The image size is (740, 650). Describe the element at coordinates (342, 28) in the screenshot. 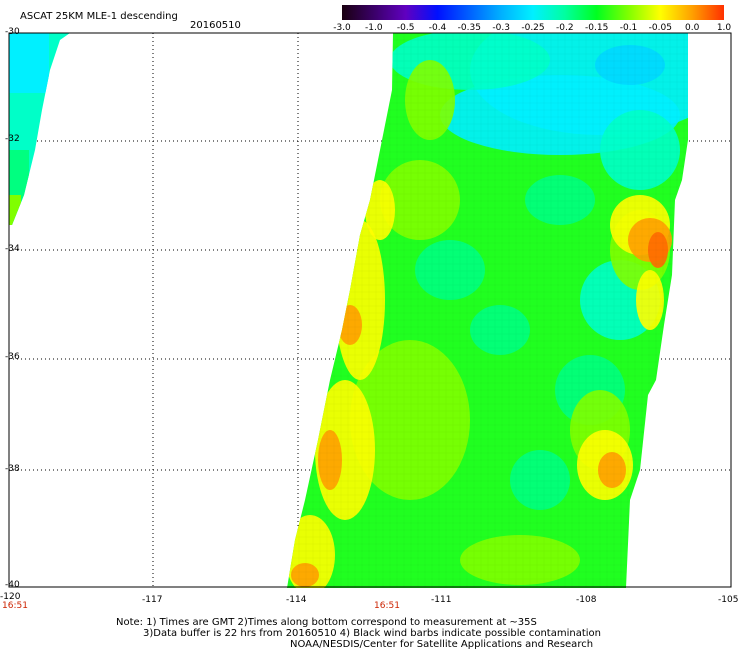

I see `colorbar-tick-label: -3.0` at that location.